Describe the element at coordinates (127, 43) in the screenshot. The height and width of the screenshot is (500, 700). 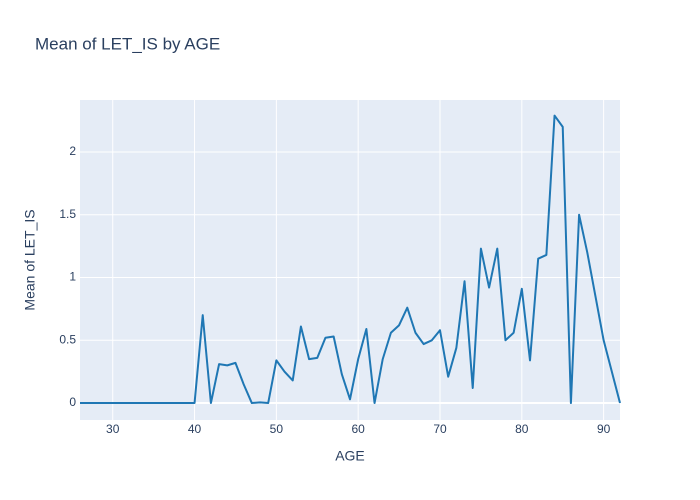
I see `chart-title: Mean of LET_IS by AGE` at that location.